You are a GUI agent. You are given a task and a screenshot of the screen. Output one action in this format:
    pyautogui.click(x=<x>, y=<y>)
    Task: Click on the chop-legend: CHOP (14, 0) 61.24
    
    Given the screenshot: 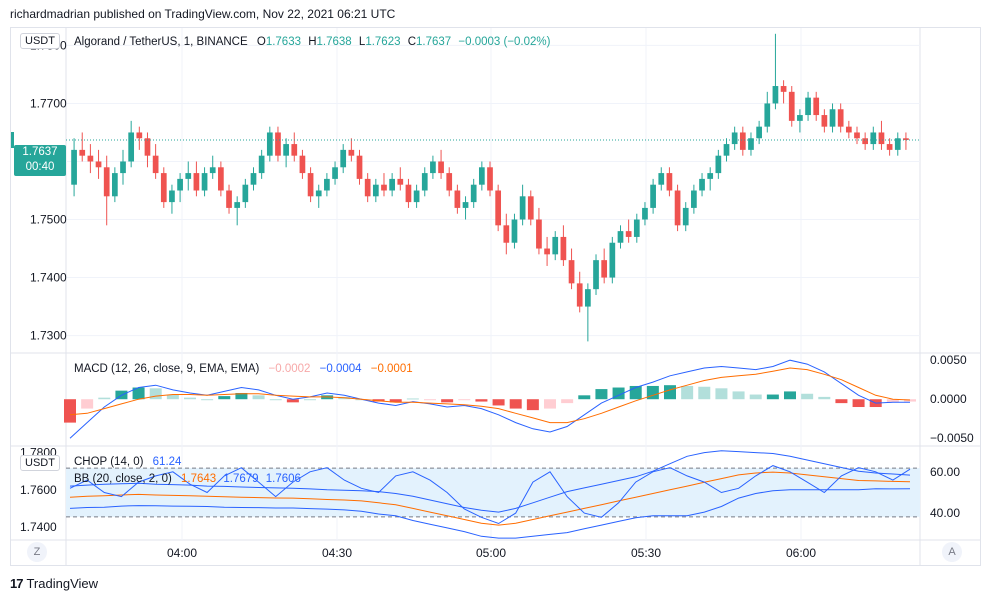 What is the action you would take?
    pyautogui.click(x=127, y=462)
    